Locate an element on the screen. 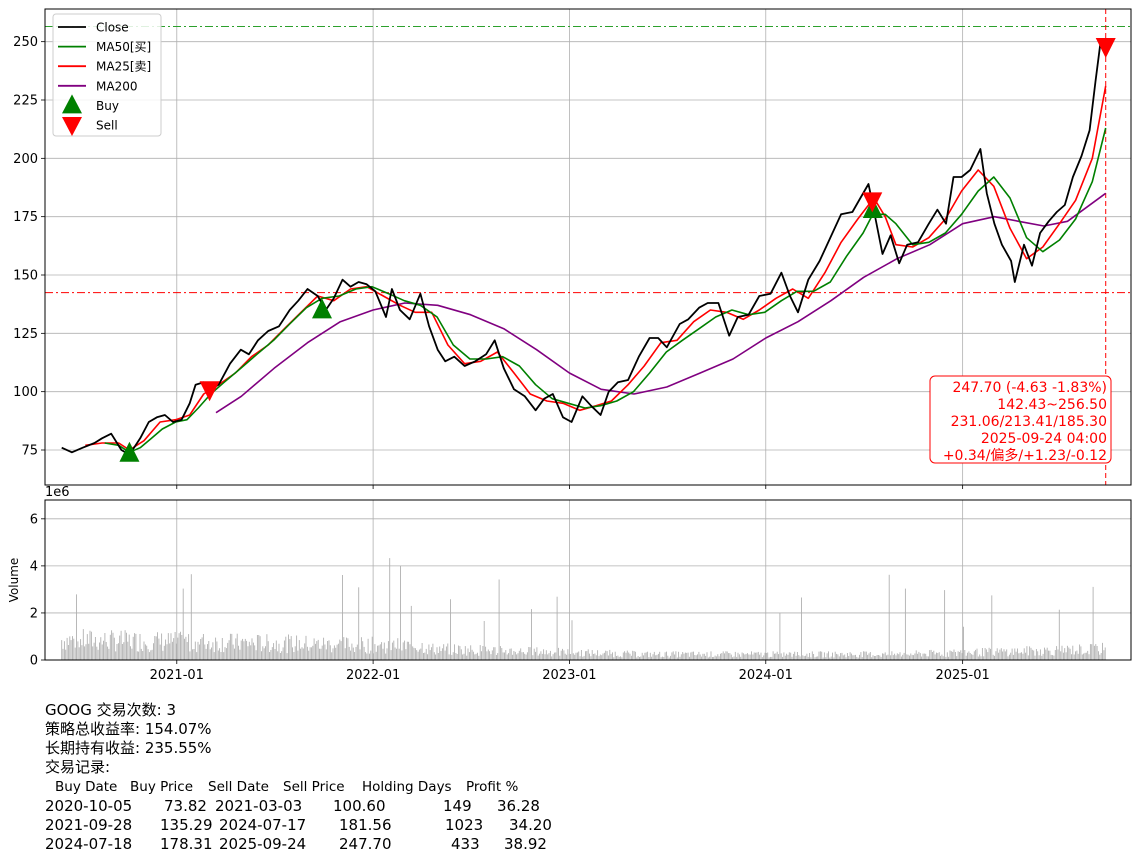 The width and height of the screenshot is (1139, 857). legend-swatch-sell is located at coordinates (72, 126).